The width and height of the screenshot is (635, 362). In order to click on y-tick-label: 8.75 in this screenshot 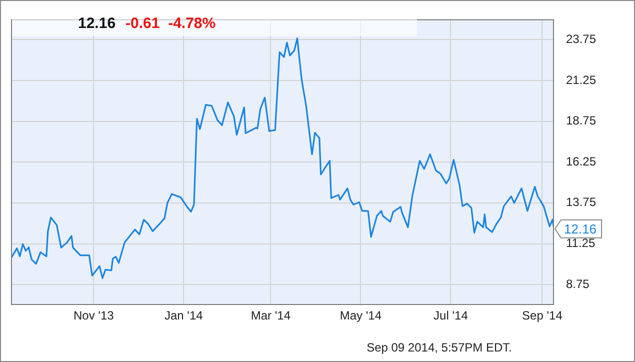, I will do `click(578, 283)`.